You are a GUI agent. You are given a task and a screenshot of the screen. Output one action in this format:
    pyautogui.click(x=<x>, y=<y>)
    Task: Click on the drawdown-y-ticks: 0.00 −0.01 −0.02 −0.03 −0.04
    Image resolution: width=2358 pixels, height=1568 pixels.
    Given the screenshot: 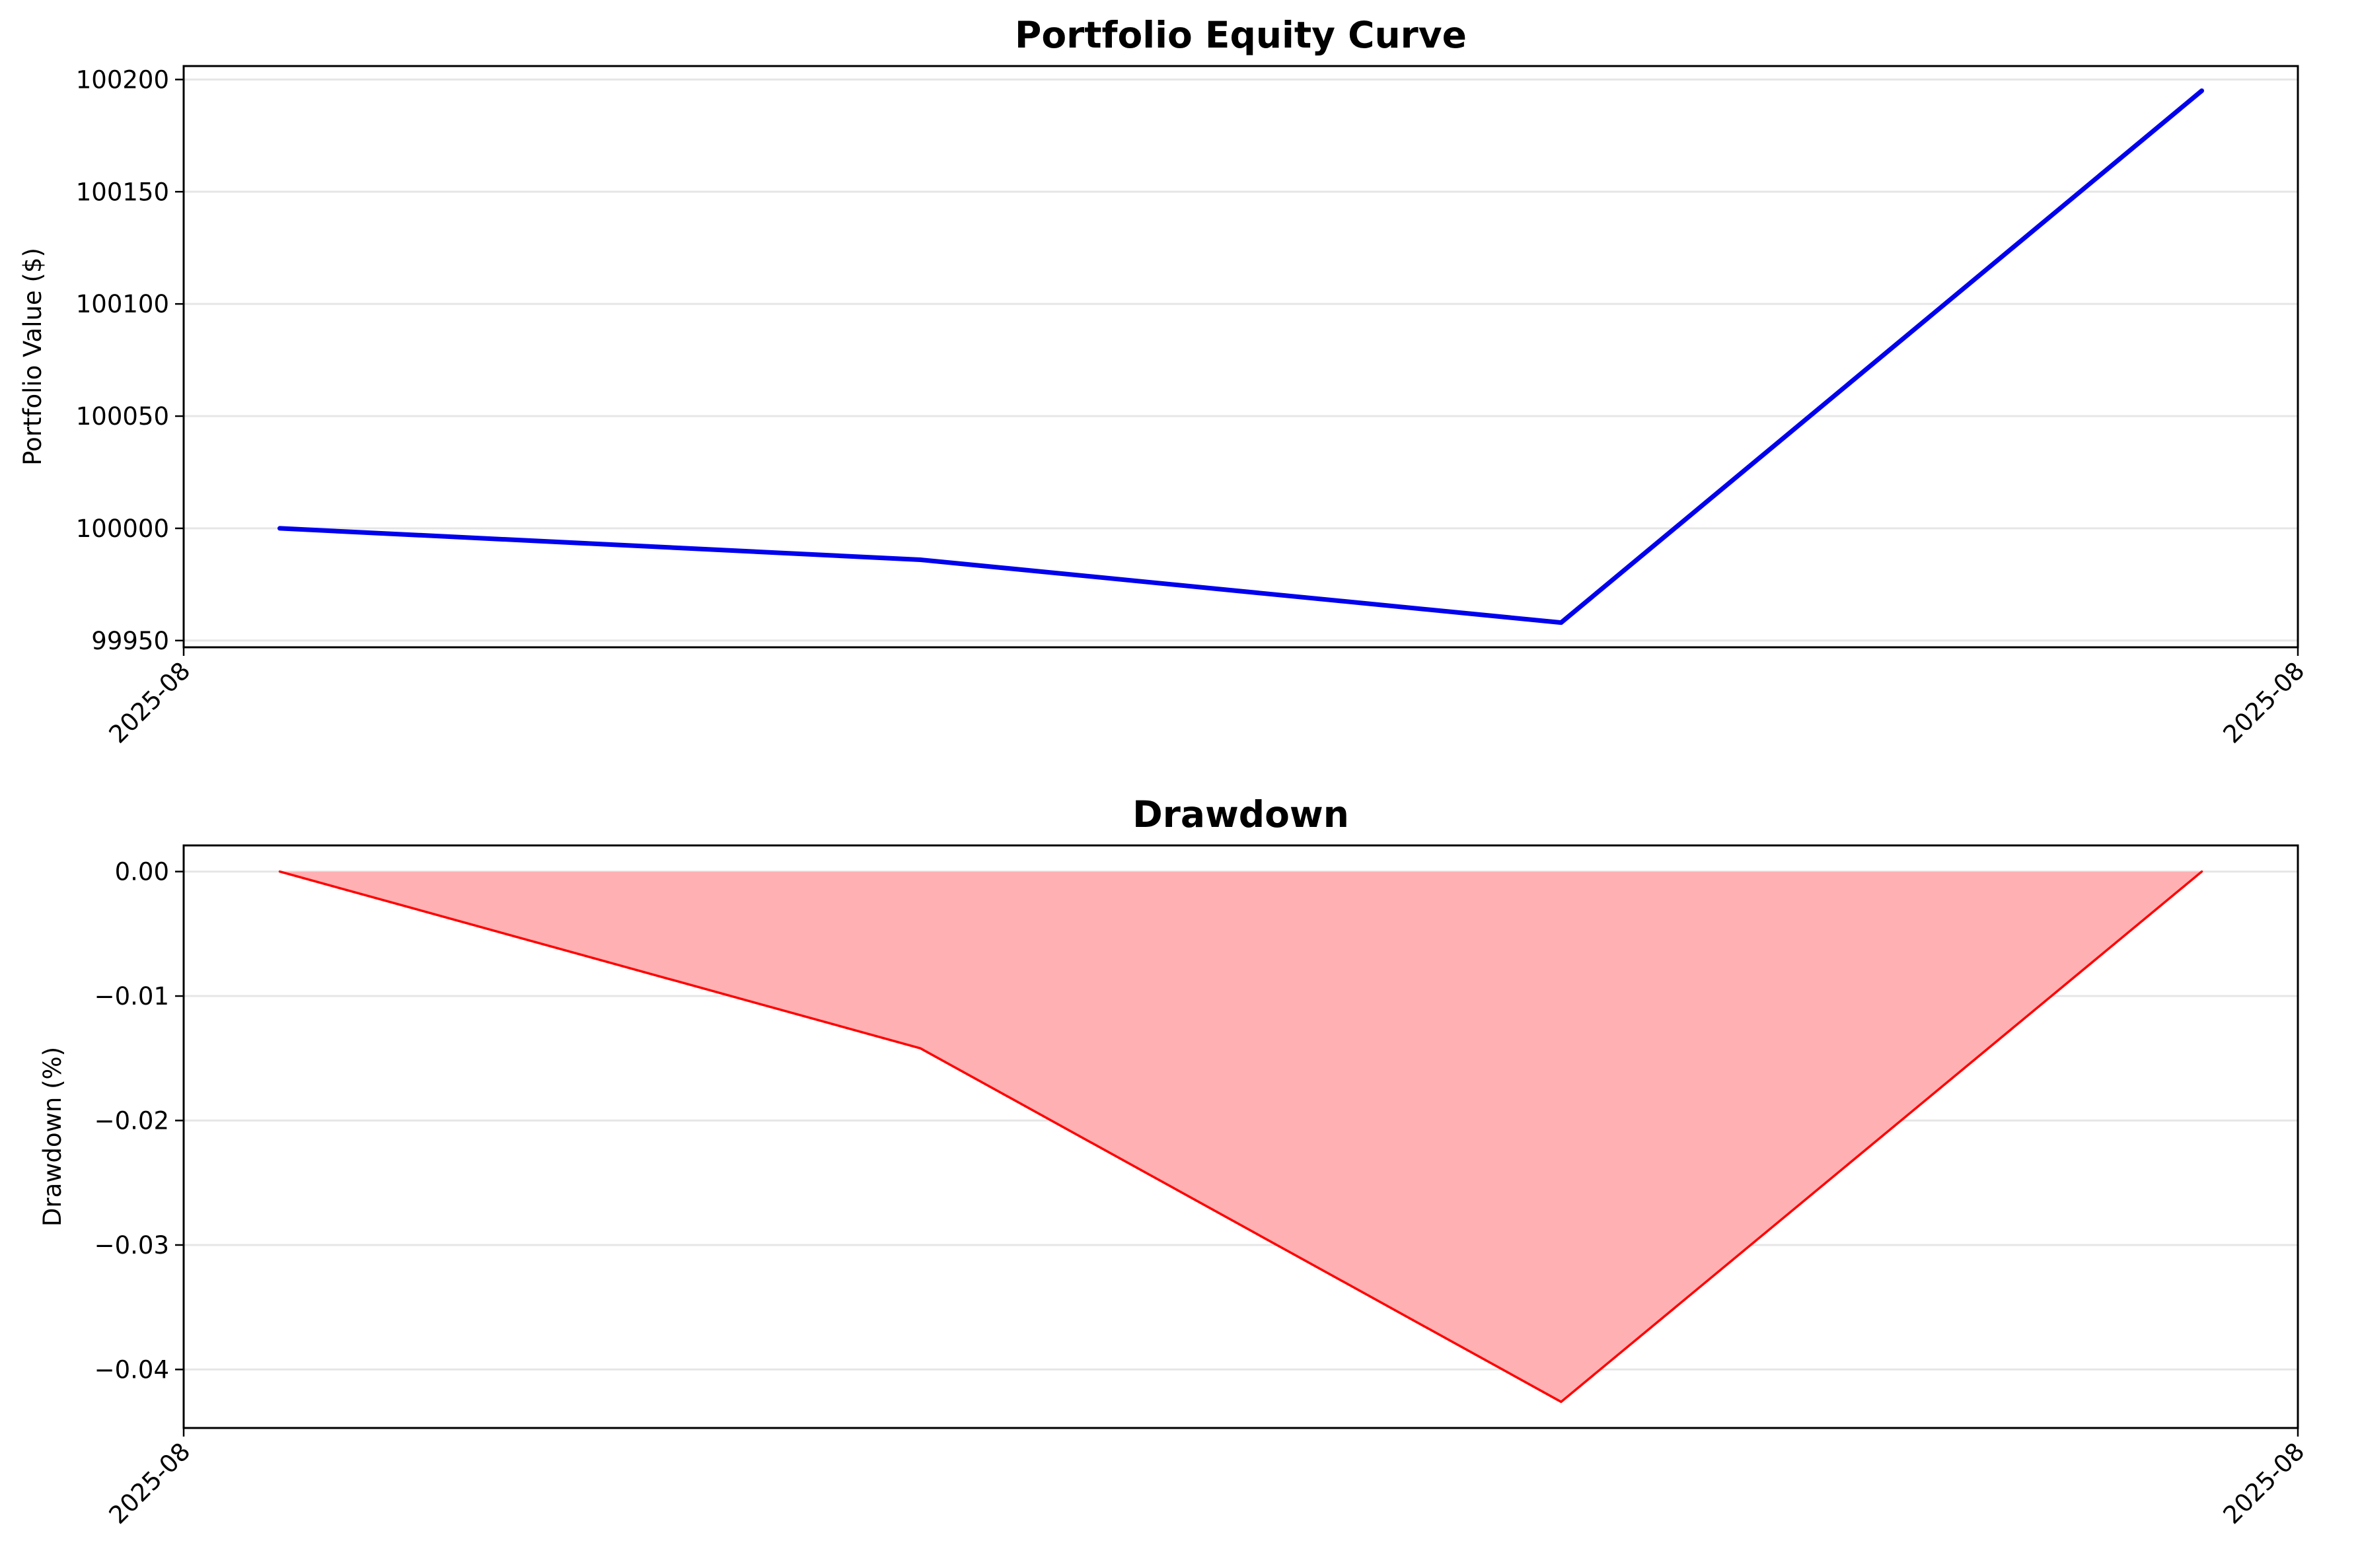 What is the action you would take?
    pyautogui.click(x=139, y=1121)
    